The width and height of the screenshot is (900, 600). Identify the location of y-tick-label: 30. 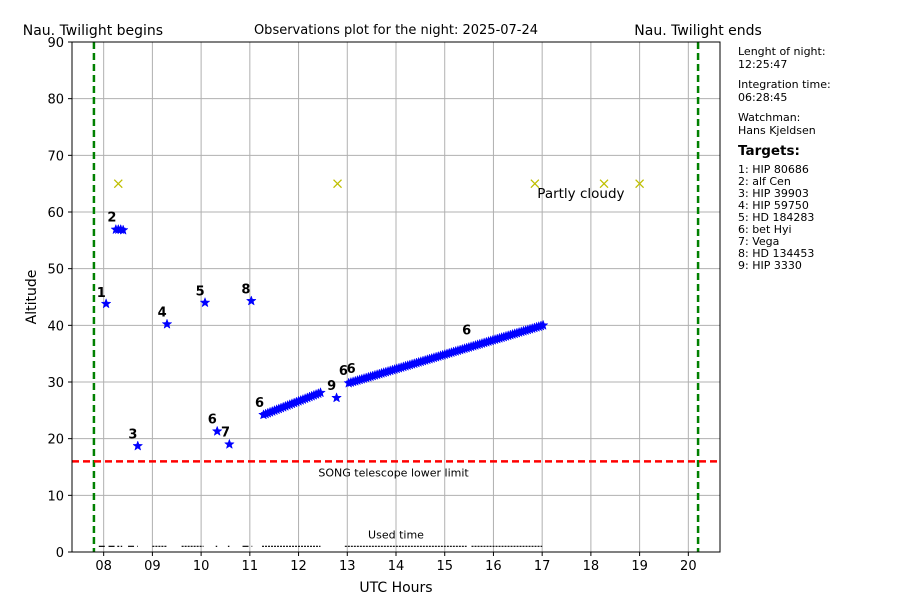
(55, 383).